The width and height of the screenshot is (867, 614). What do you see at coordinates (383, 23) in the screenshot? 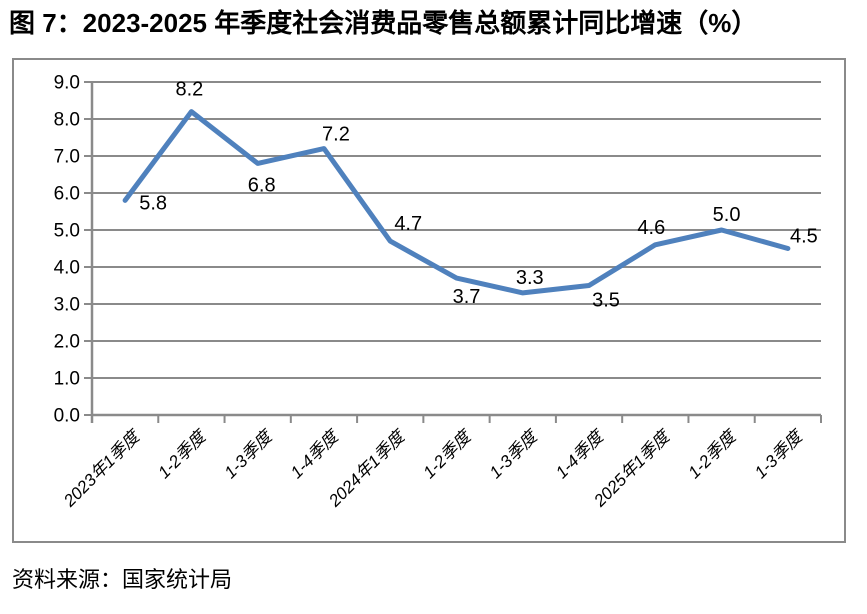
I see `figure-title: 图 7：2023-2025 年季度社会消费品零售总额累计同比增速（%）` at bounding box center [383, 23].